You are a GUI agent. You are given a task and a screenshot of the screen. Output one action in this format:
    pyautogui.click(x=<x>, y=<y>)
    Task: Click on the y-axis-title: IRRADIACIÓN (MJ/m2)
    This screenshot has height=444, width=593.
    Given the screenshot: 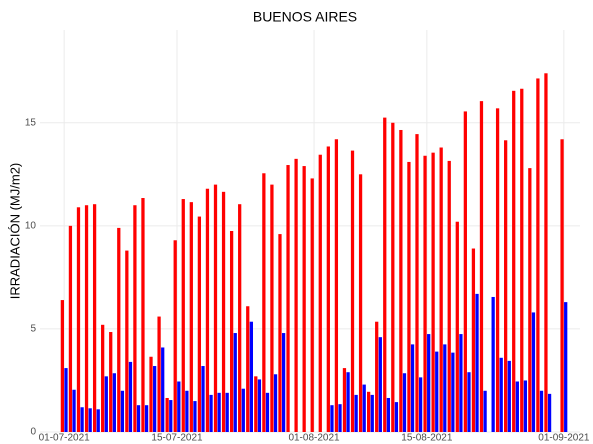 What is the action you would take?
    pyautogui.click(x=14, y=231)
    